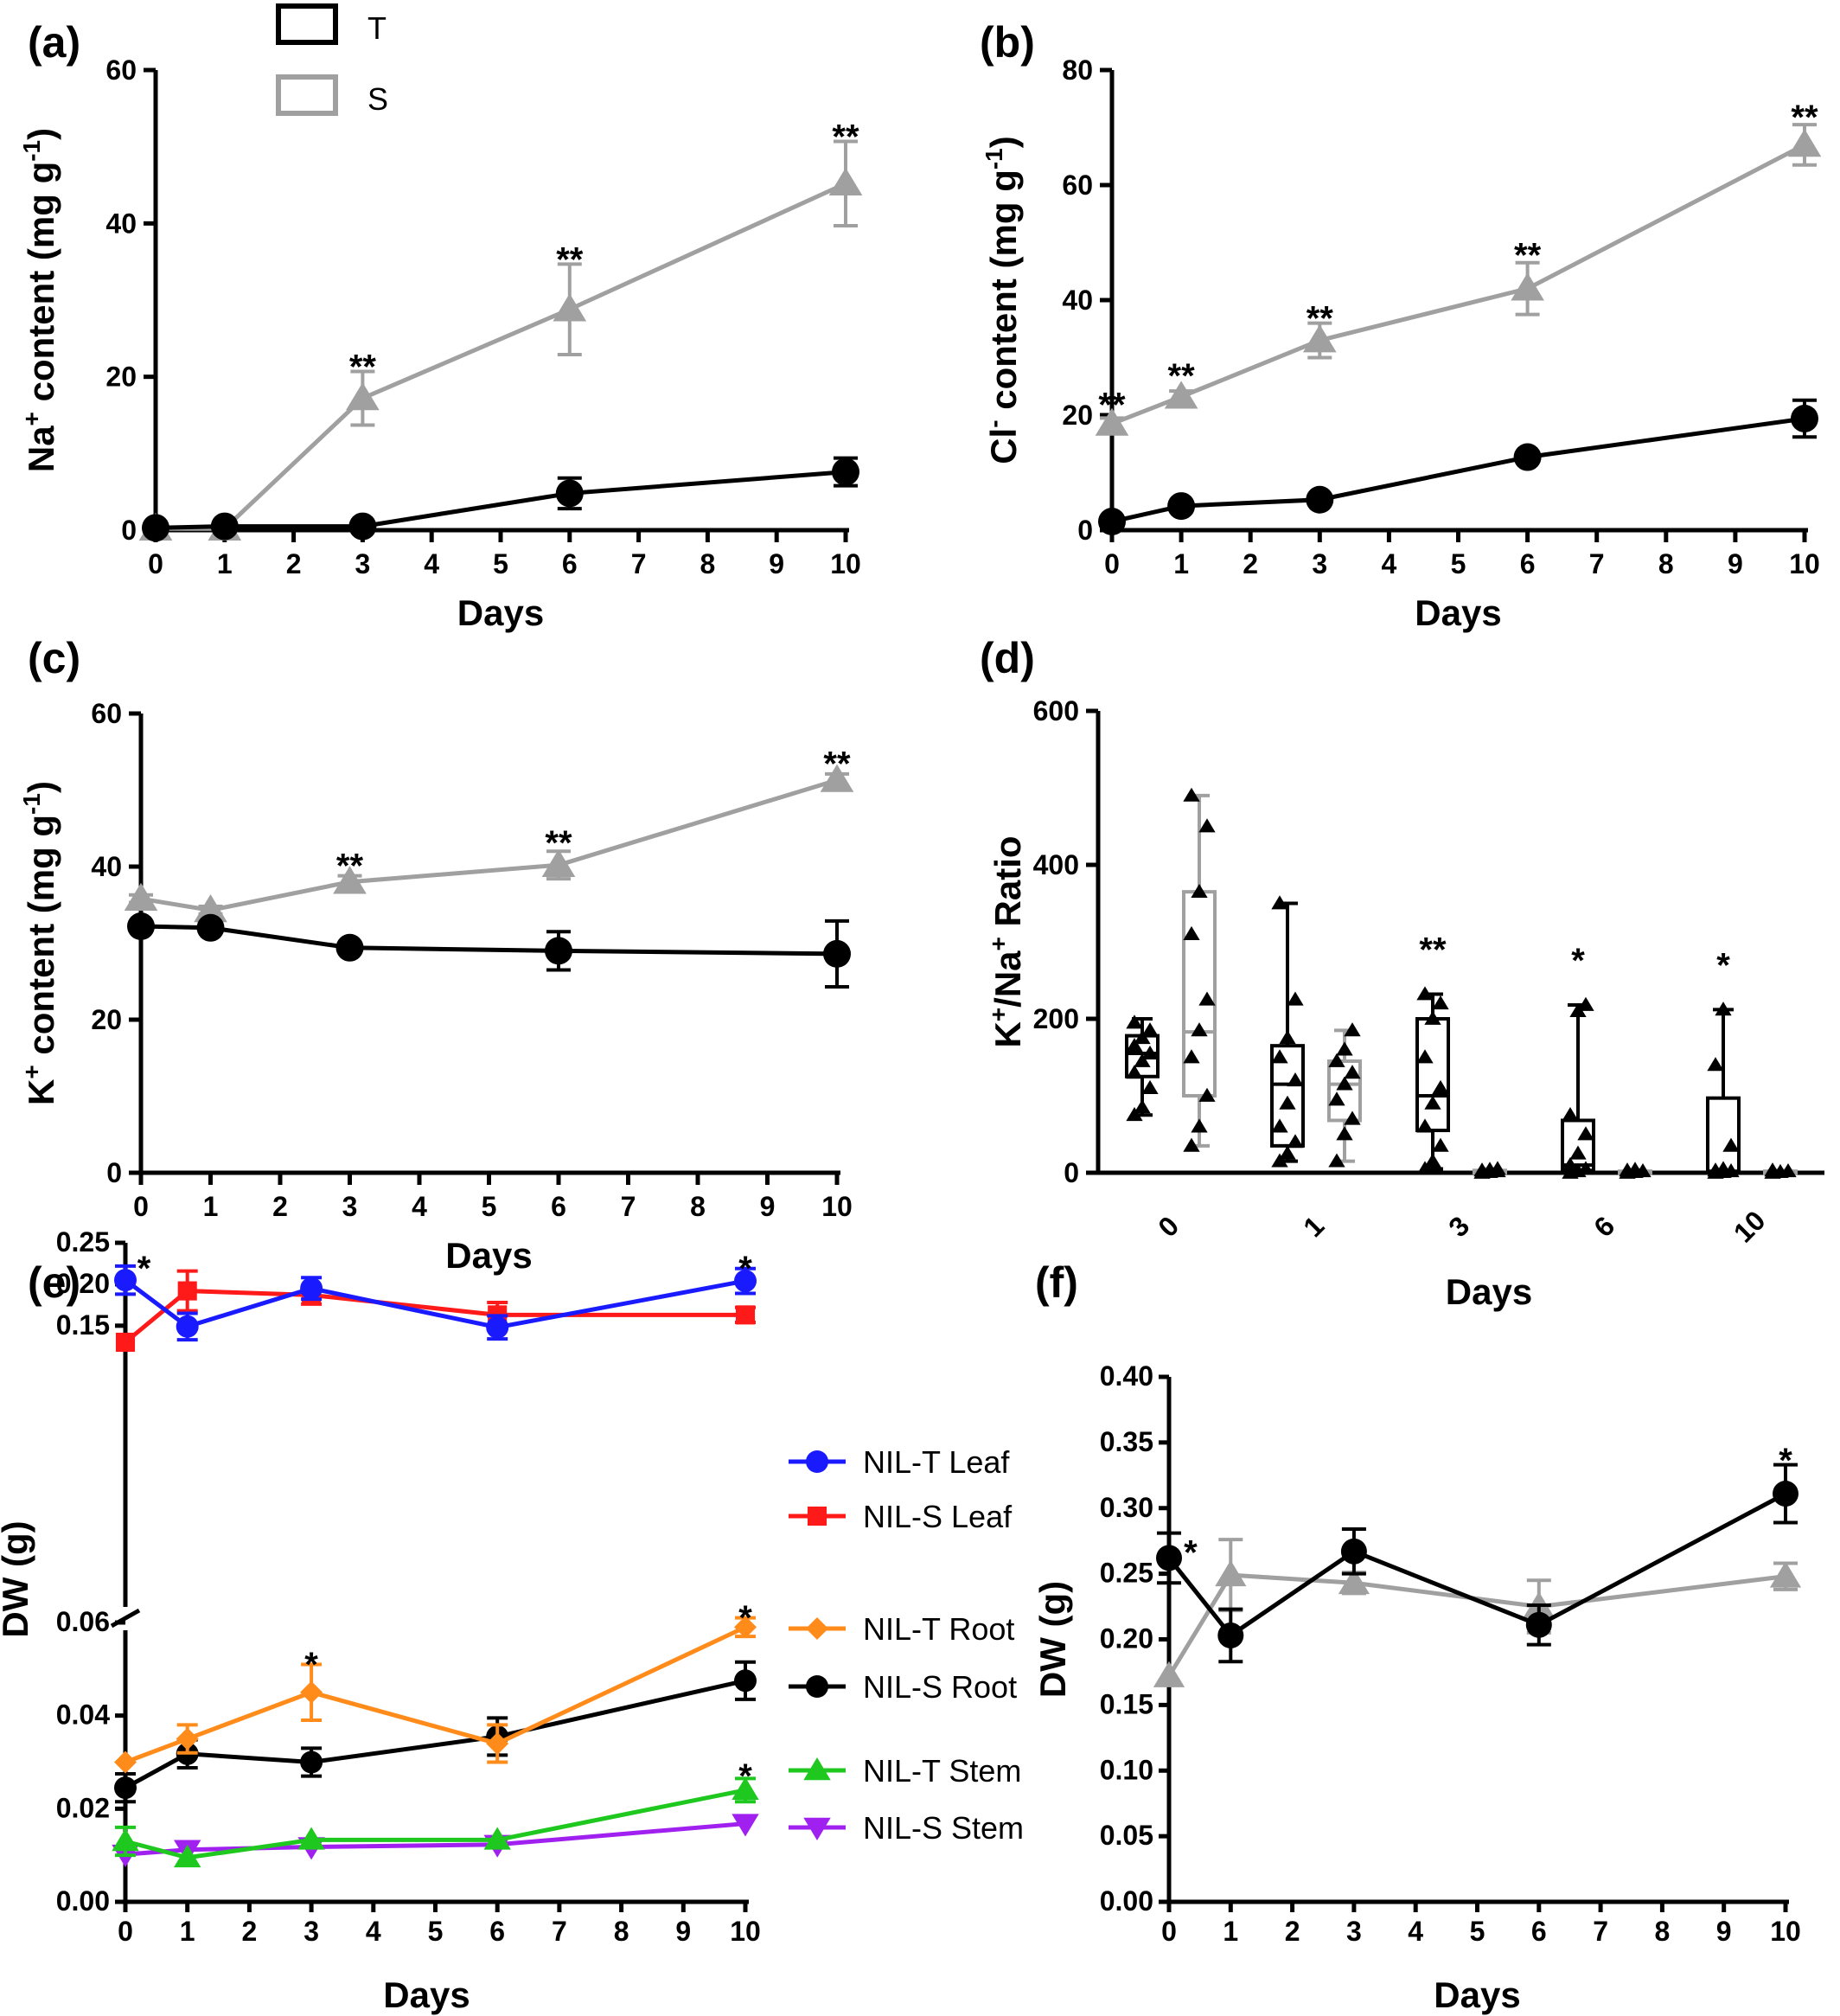 The width and height of the screenshot is (1840, 2016). I want to click on y-axis-label: K+ content (mg g-1), so click(39, 943).